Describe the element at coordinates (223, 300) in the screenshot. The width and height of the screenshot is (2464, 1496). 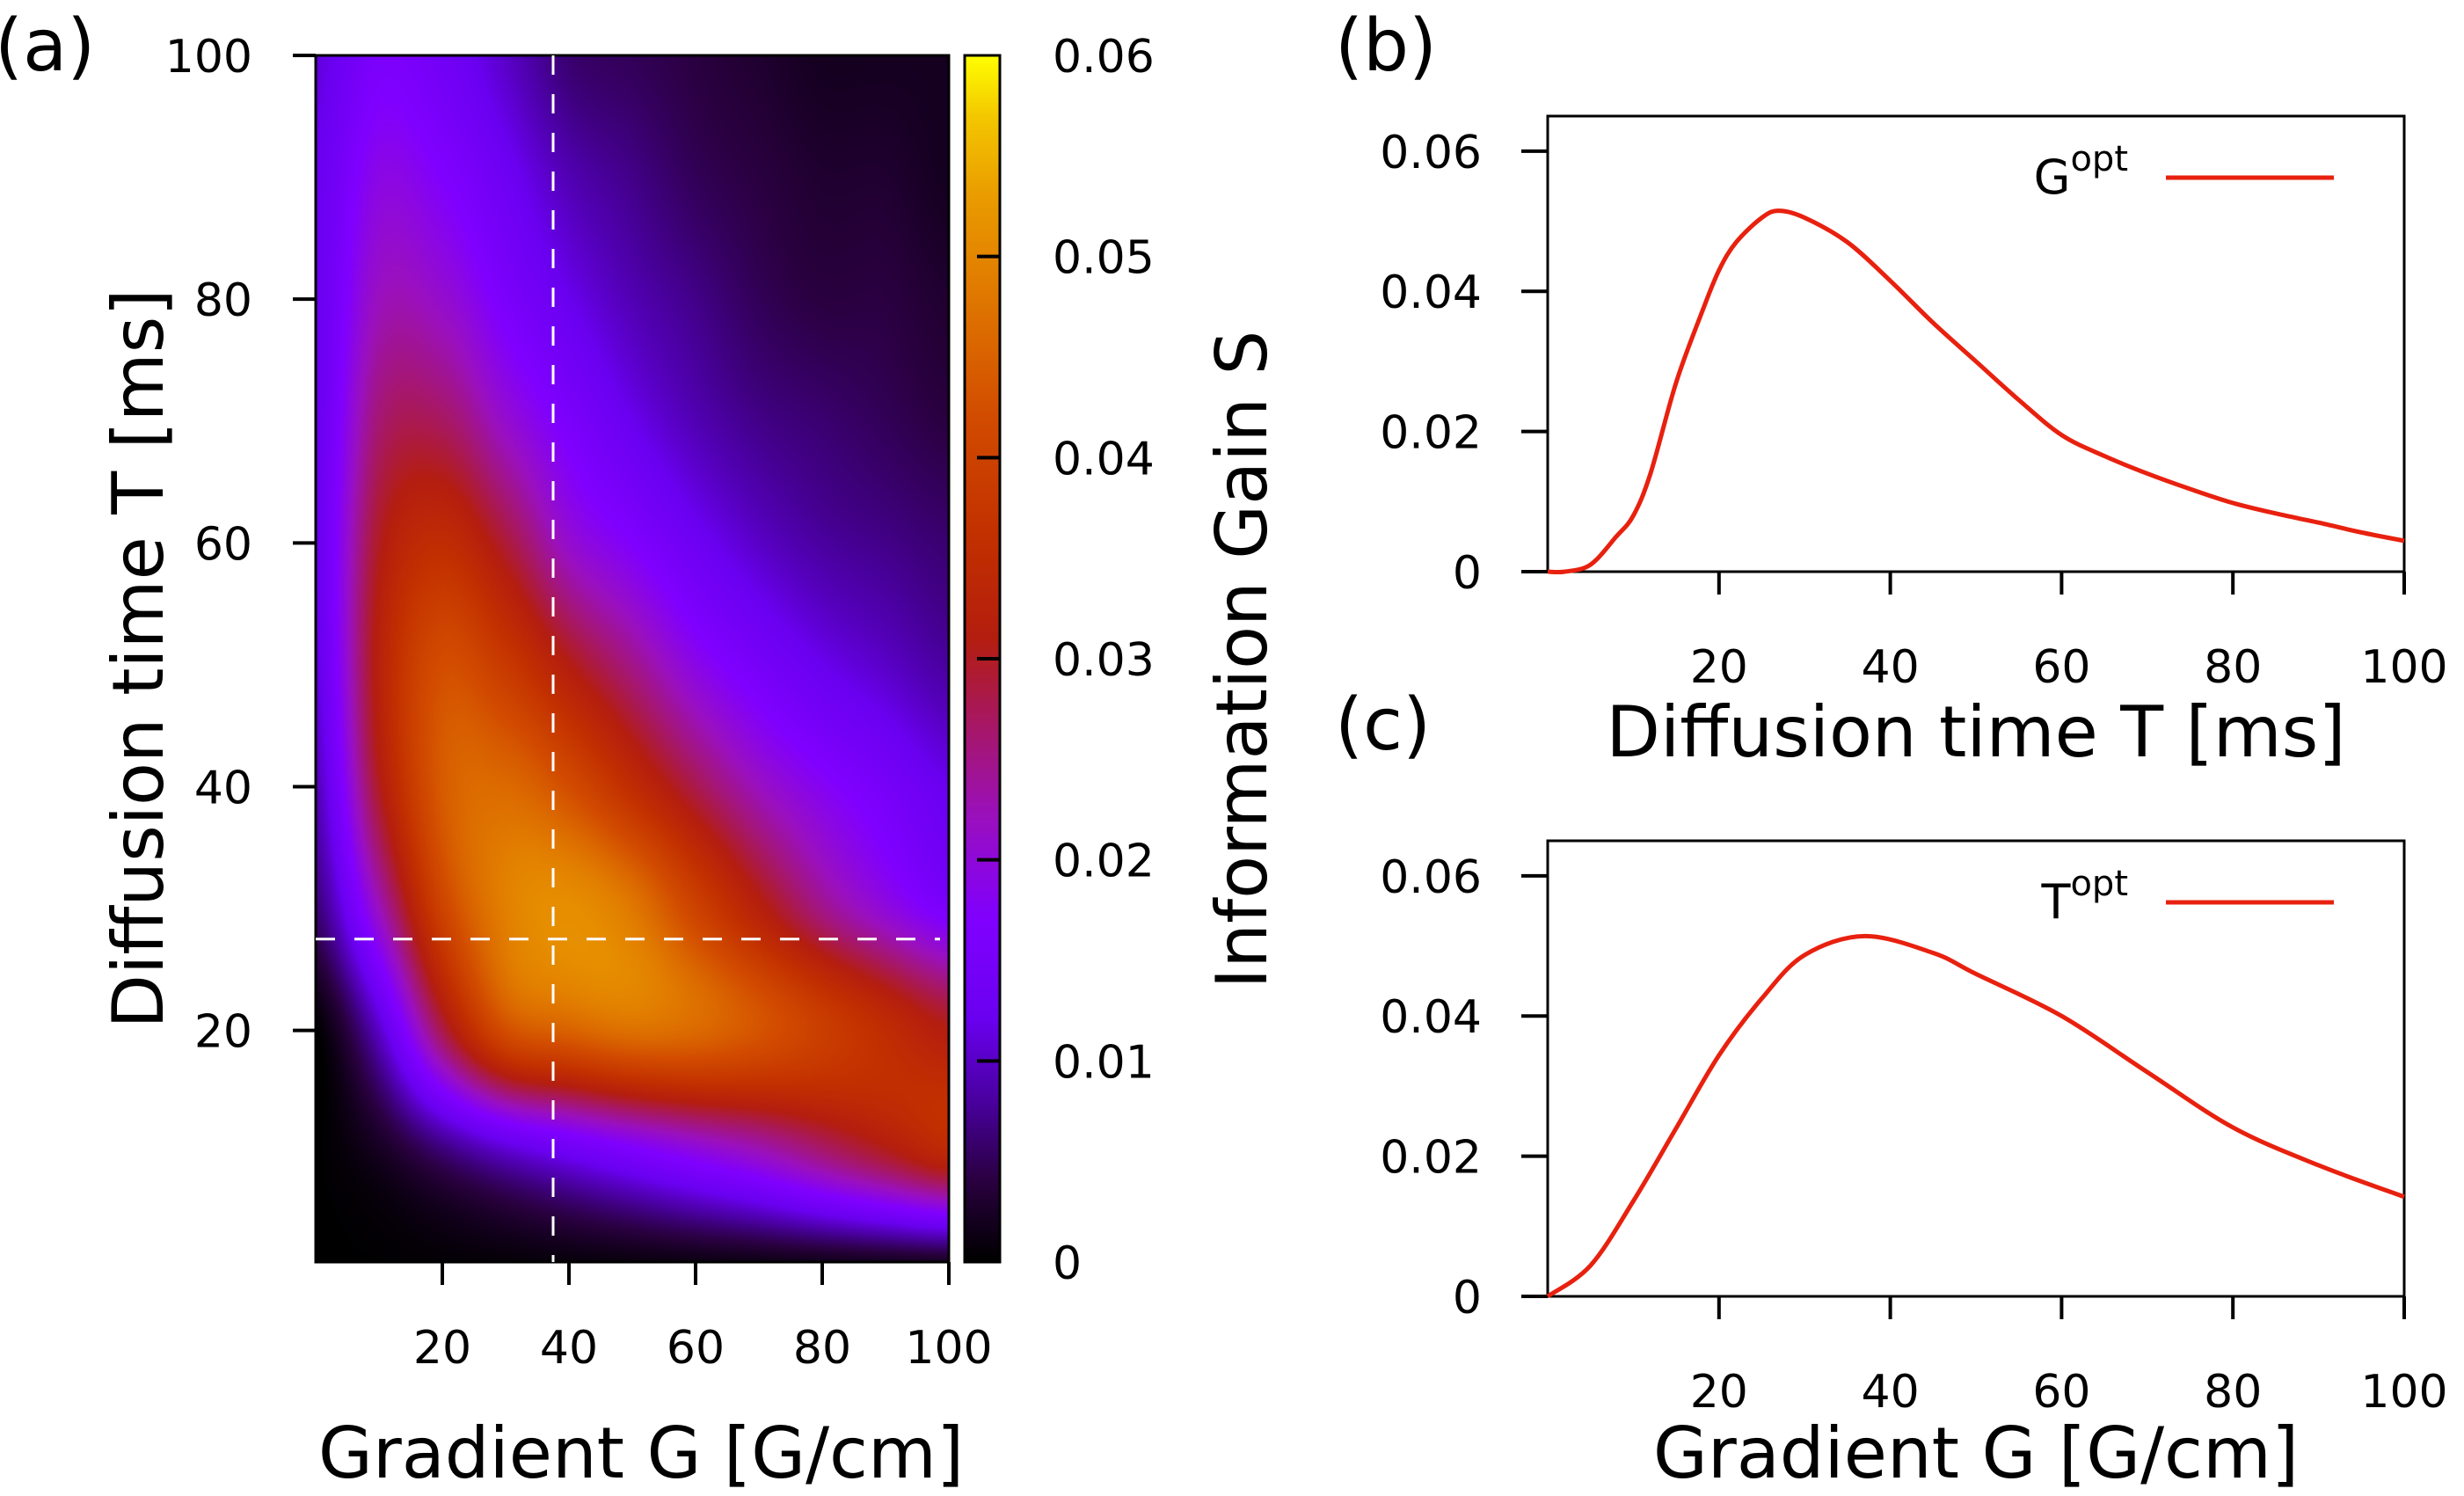
I see `y-tick-label: 80` at that location.